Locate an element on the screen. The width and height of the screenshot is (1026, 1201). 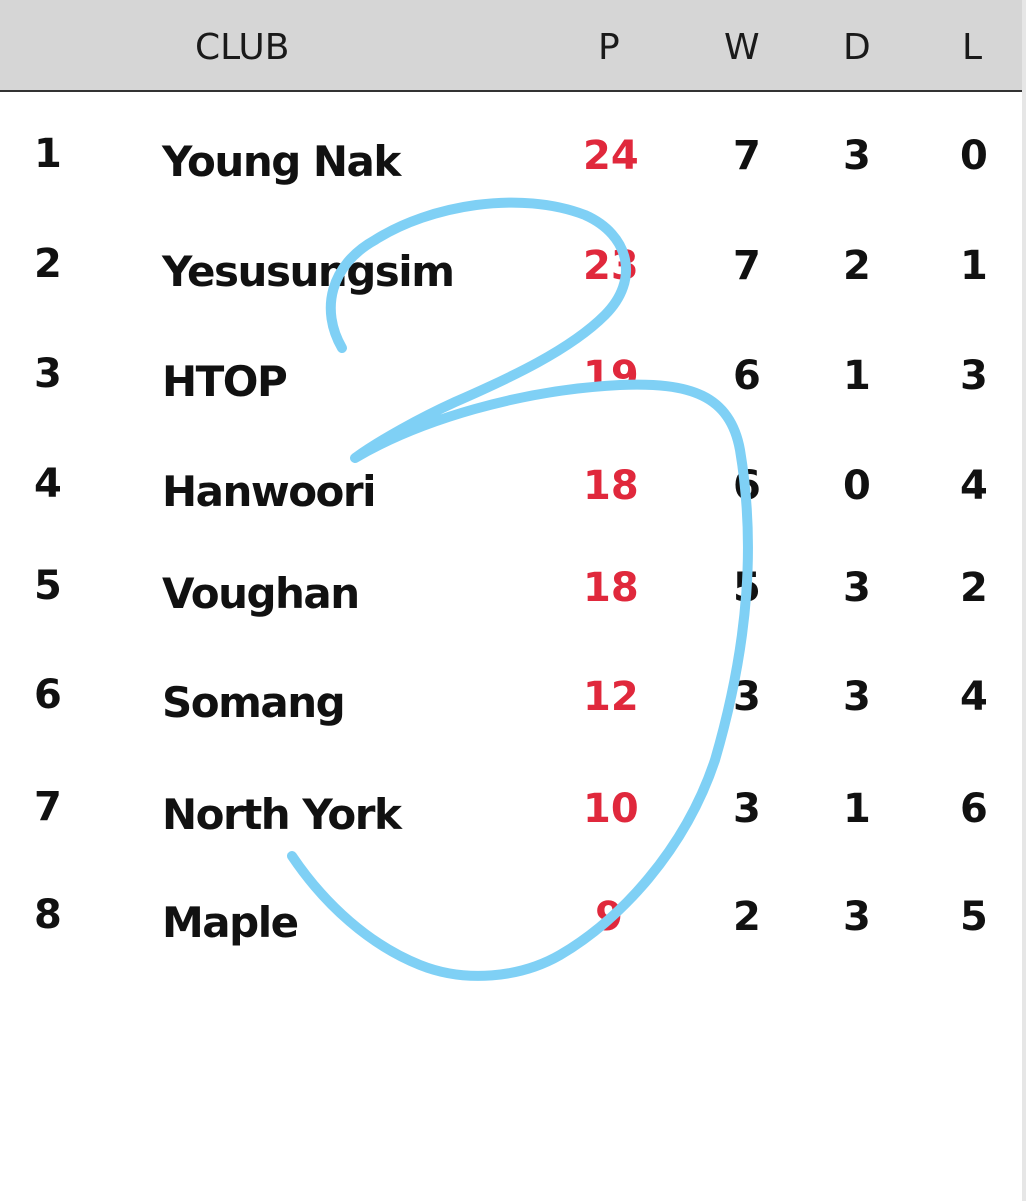
club-name: HTOP is located at coordinates (225, 381).